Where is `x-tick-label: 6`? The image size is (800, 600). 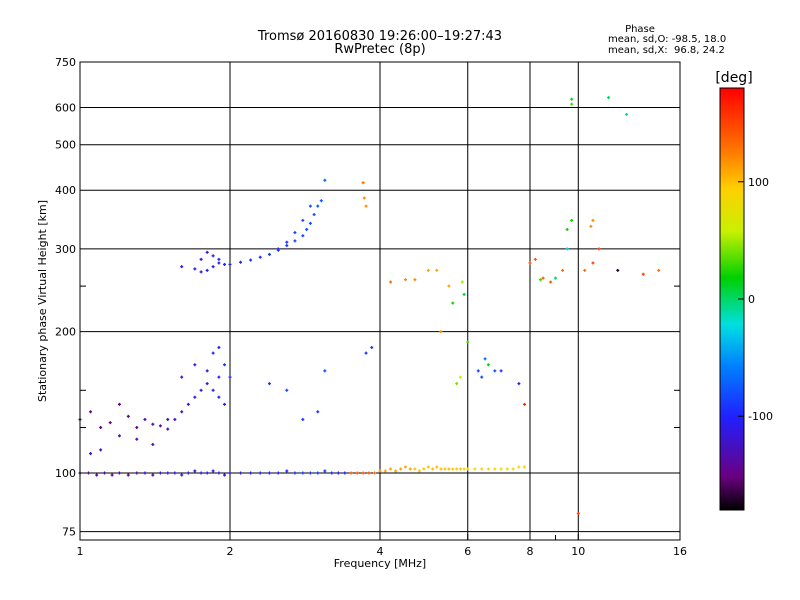 x-tick-label: 6 is located at coordinates (467, 551).